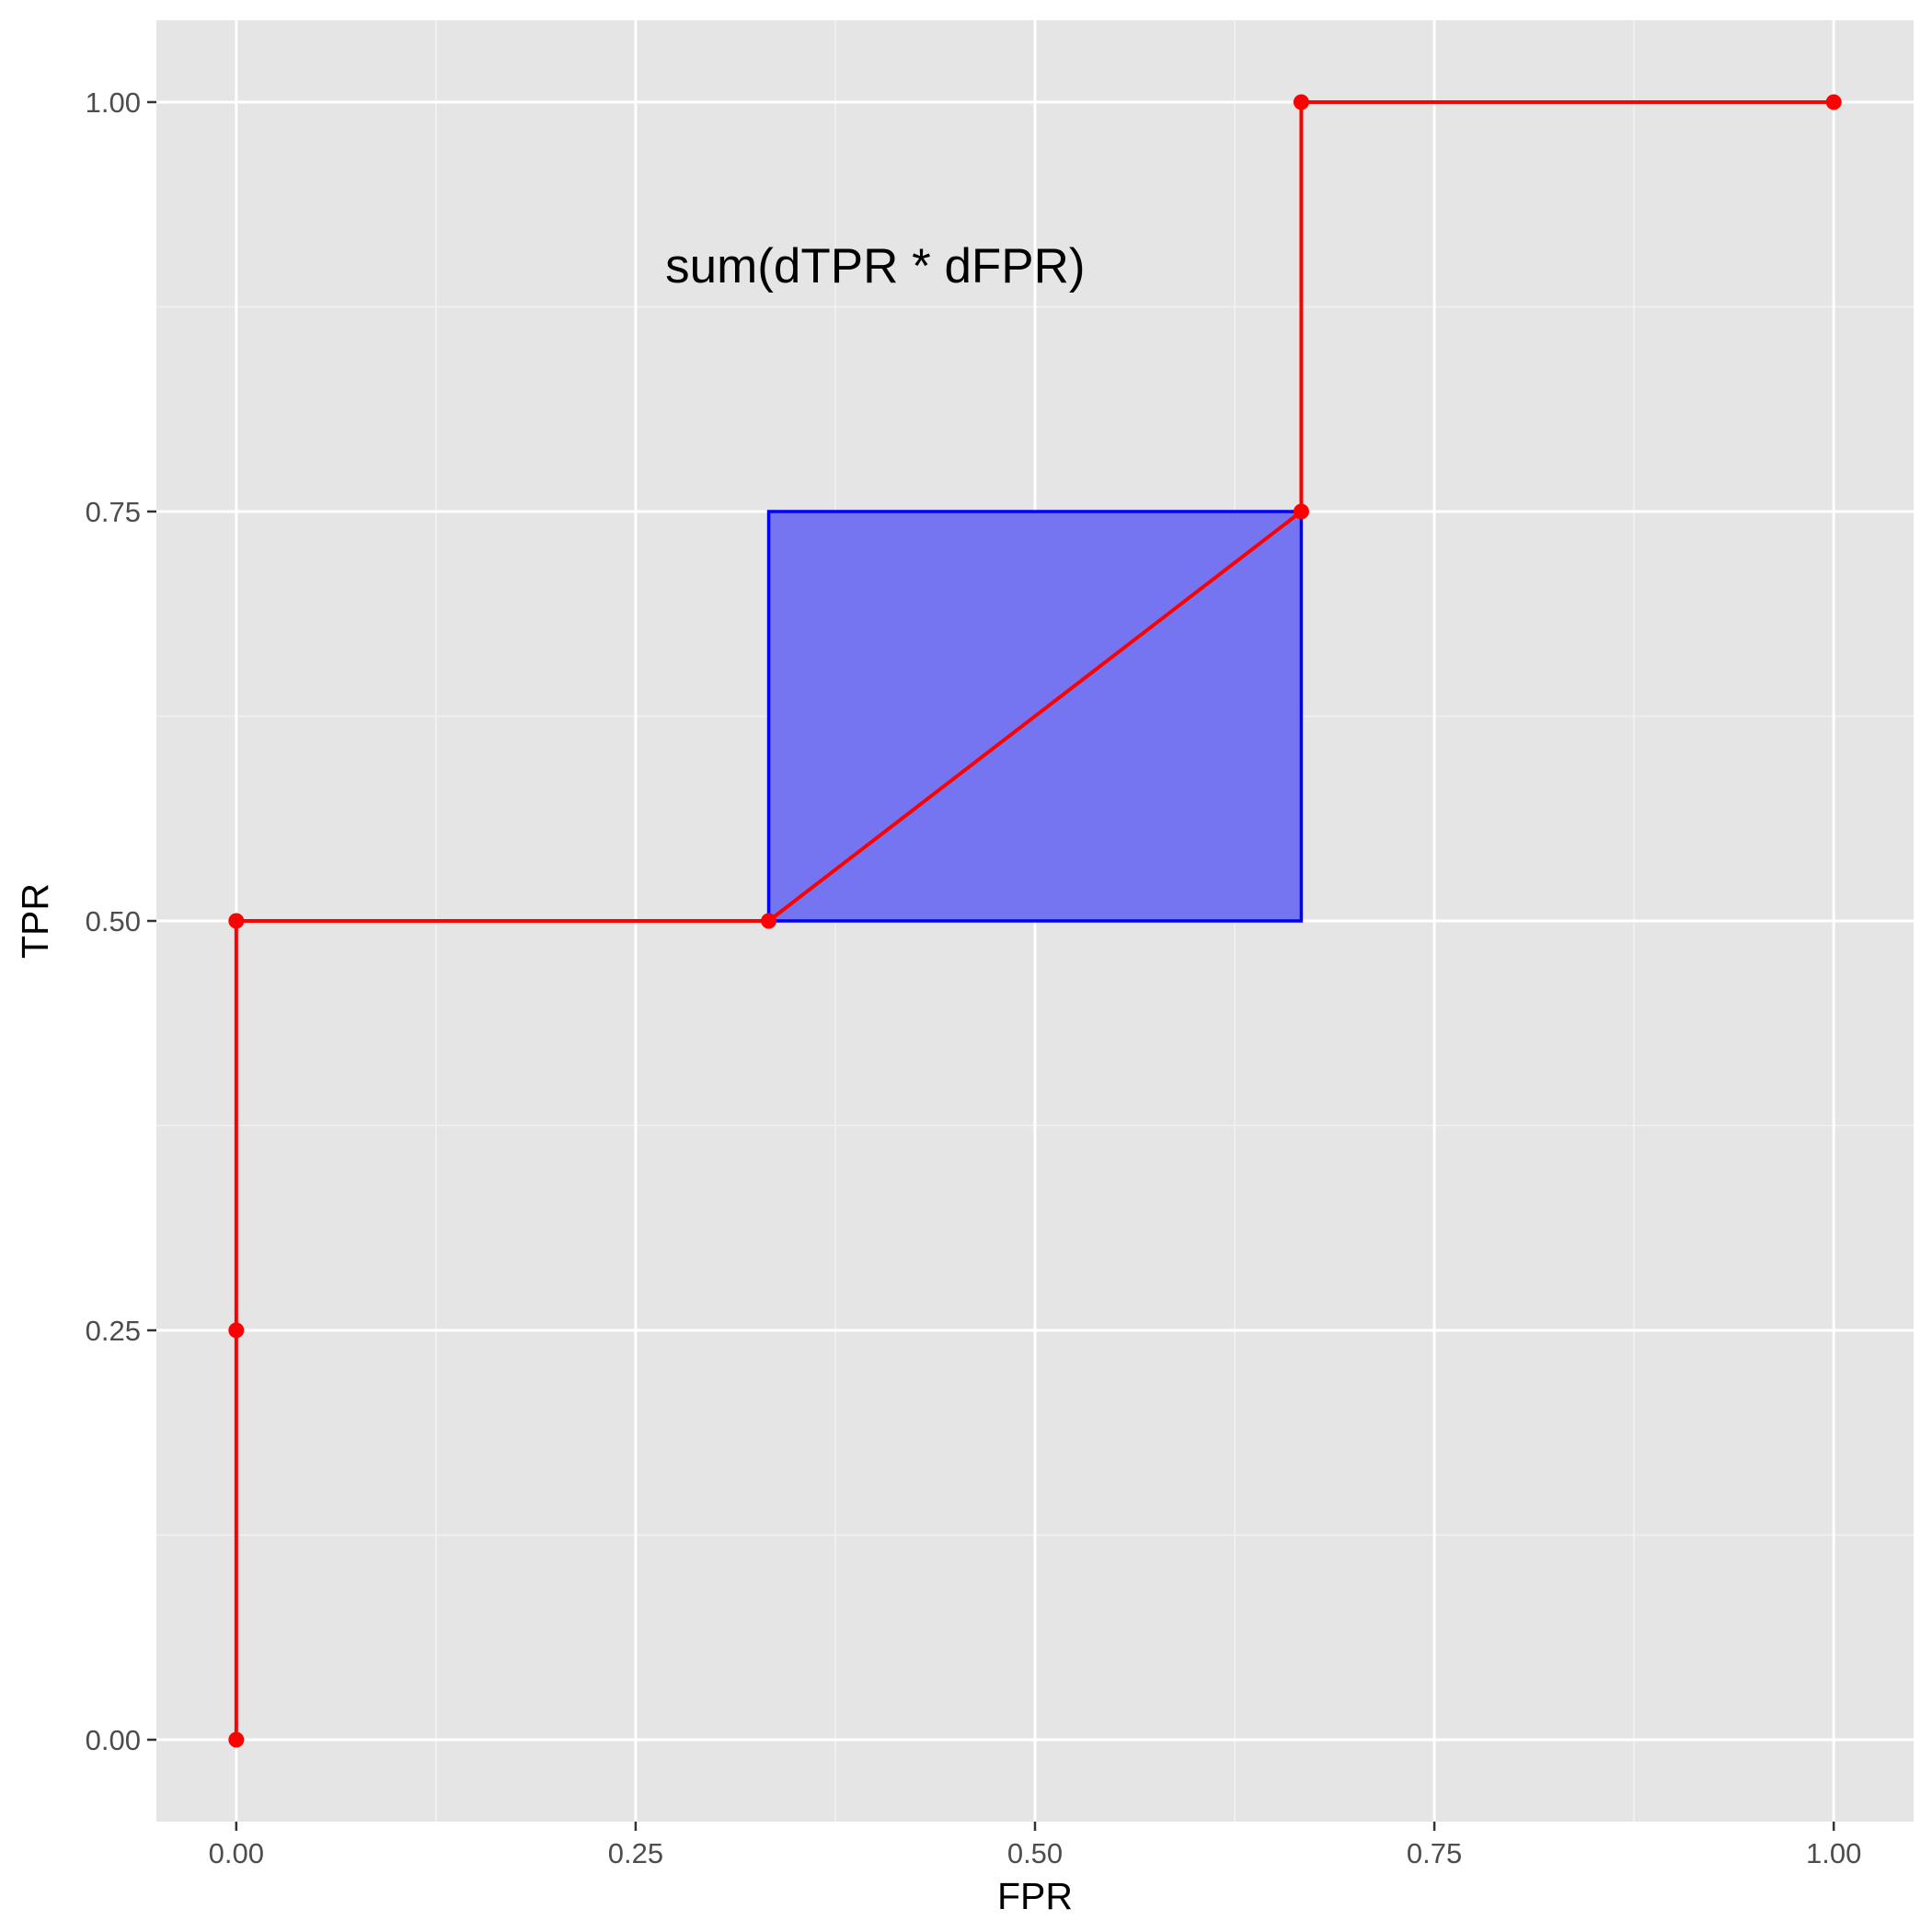  I want to click on x-tick-label: 0.25, so click(635, 1853).